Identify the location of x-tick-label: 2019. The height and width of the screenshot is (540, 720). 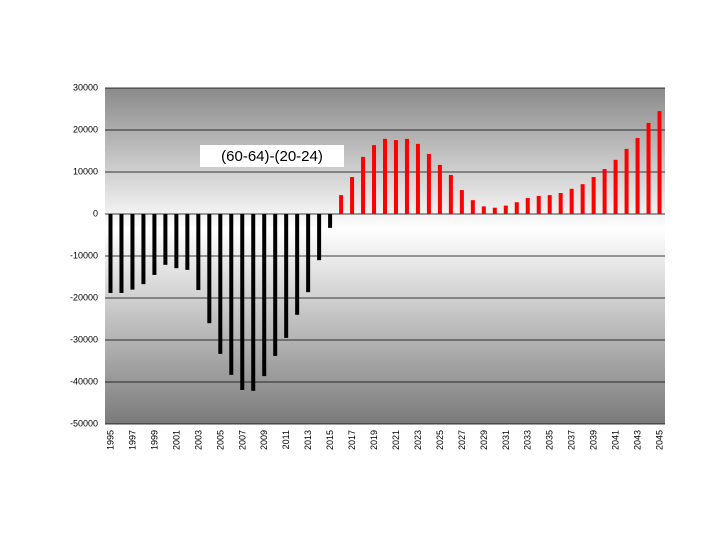
(374, 440).